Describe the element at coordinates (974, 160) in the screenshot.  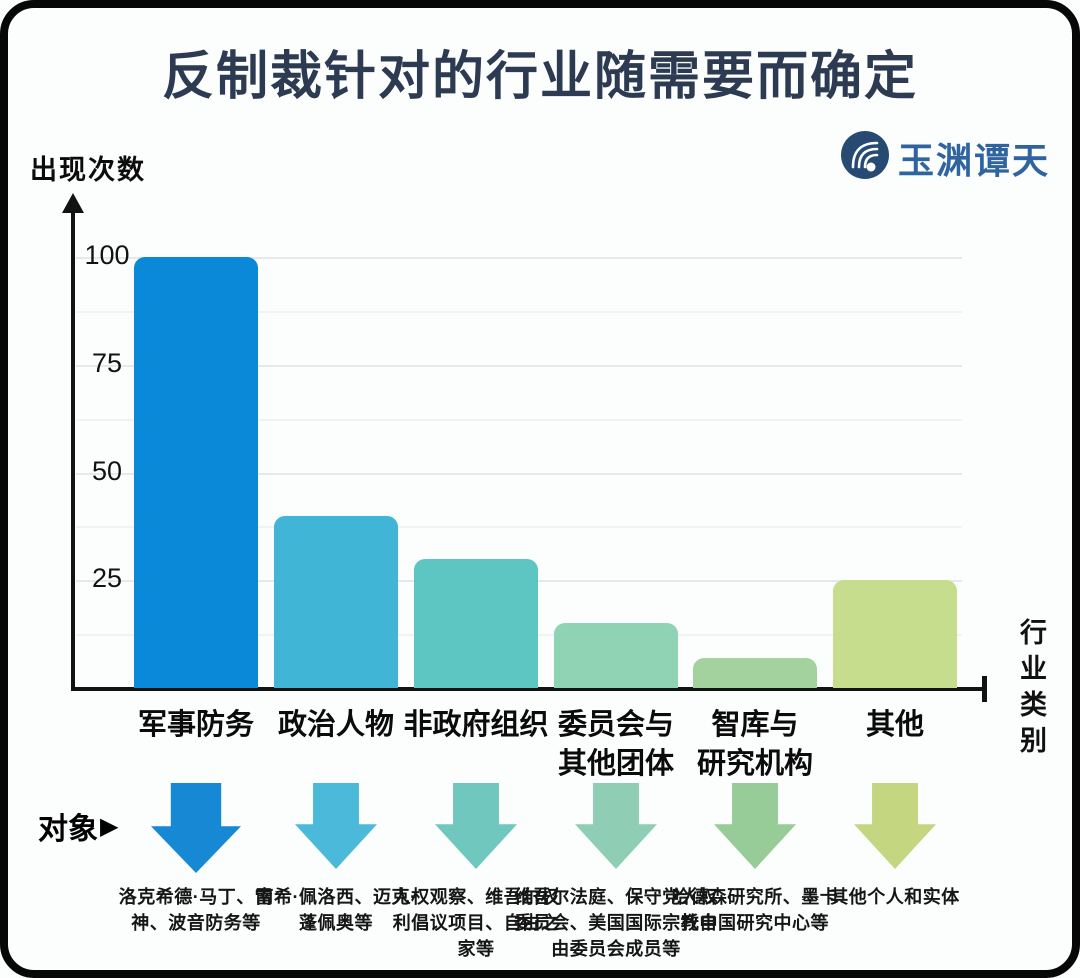
I see `brand-logo-text: 玉渊谭天` at that location.